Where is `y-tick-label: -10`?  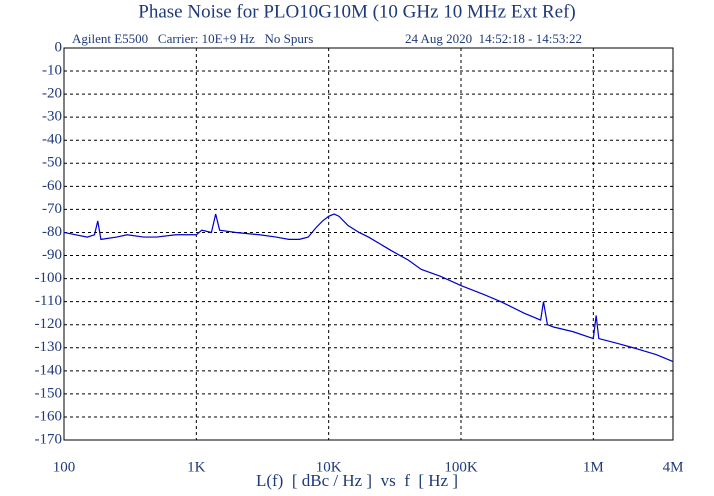
y-tick-label: -10 is located at coordinates (52, 70).